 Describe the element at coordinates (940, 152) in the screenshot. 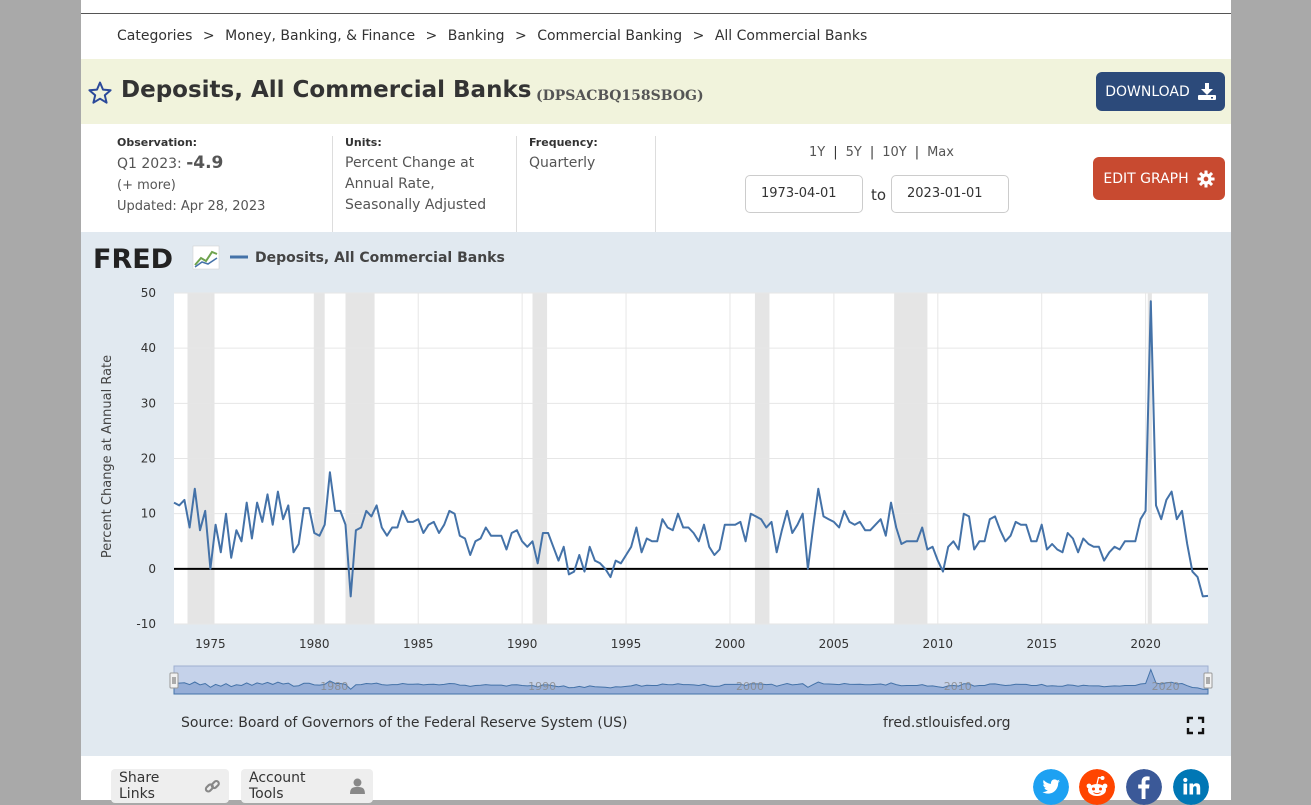

I see `range-max-link: Max` at that location.